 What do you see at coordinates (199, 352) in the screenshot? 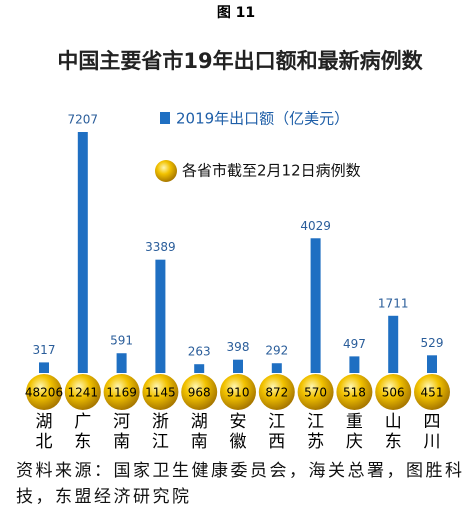
I see `value-label: 263` at bounding box center [199, 352].